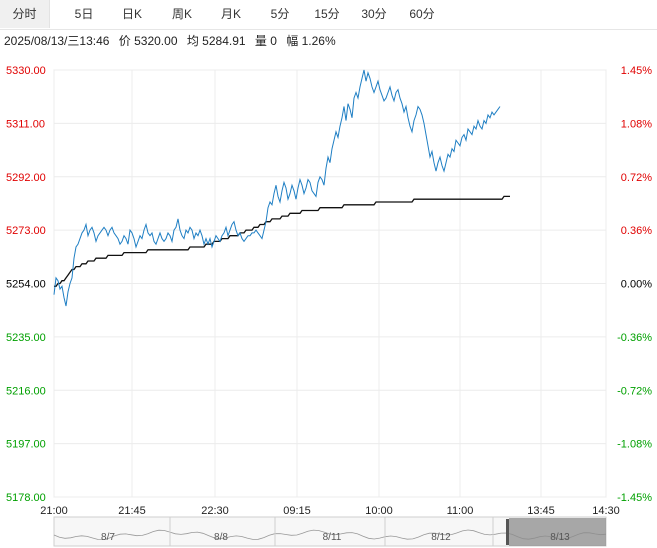 The width and height of the screenshot is (657, 548). I want to click on quote-price: 价 5320.00, so click(148, 41).